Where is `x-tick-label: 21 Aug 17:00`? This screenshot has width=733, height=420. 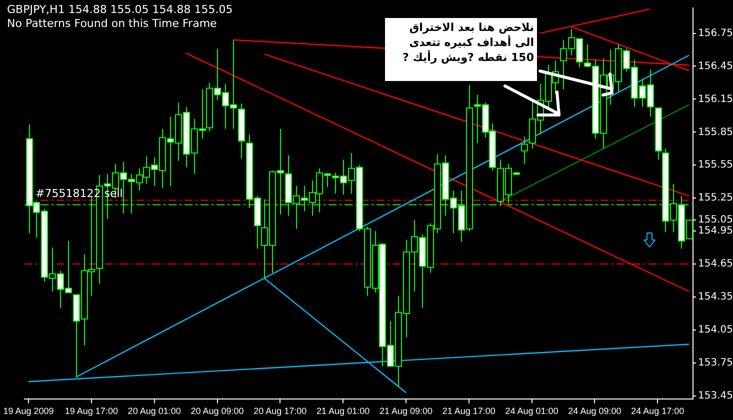 x-tick-label: 21 Aug 17:00 is located at coordinates (469, 411).